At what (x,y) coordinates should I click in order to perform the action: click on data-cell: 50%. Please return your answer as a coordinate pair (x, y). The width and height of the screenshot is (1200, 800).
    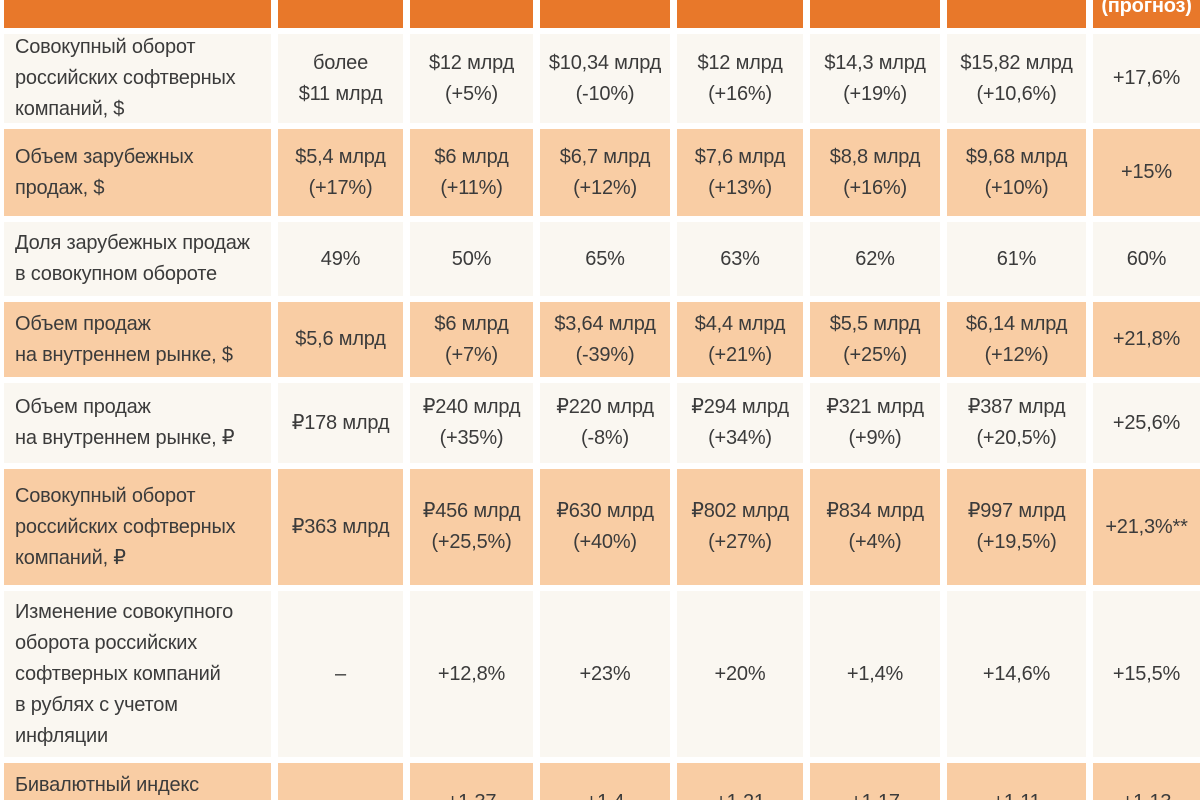
    Looking at the image, I should click on (471, 259).